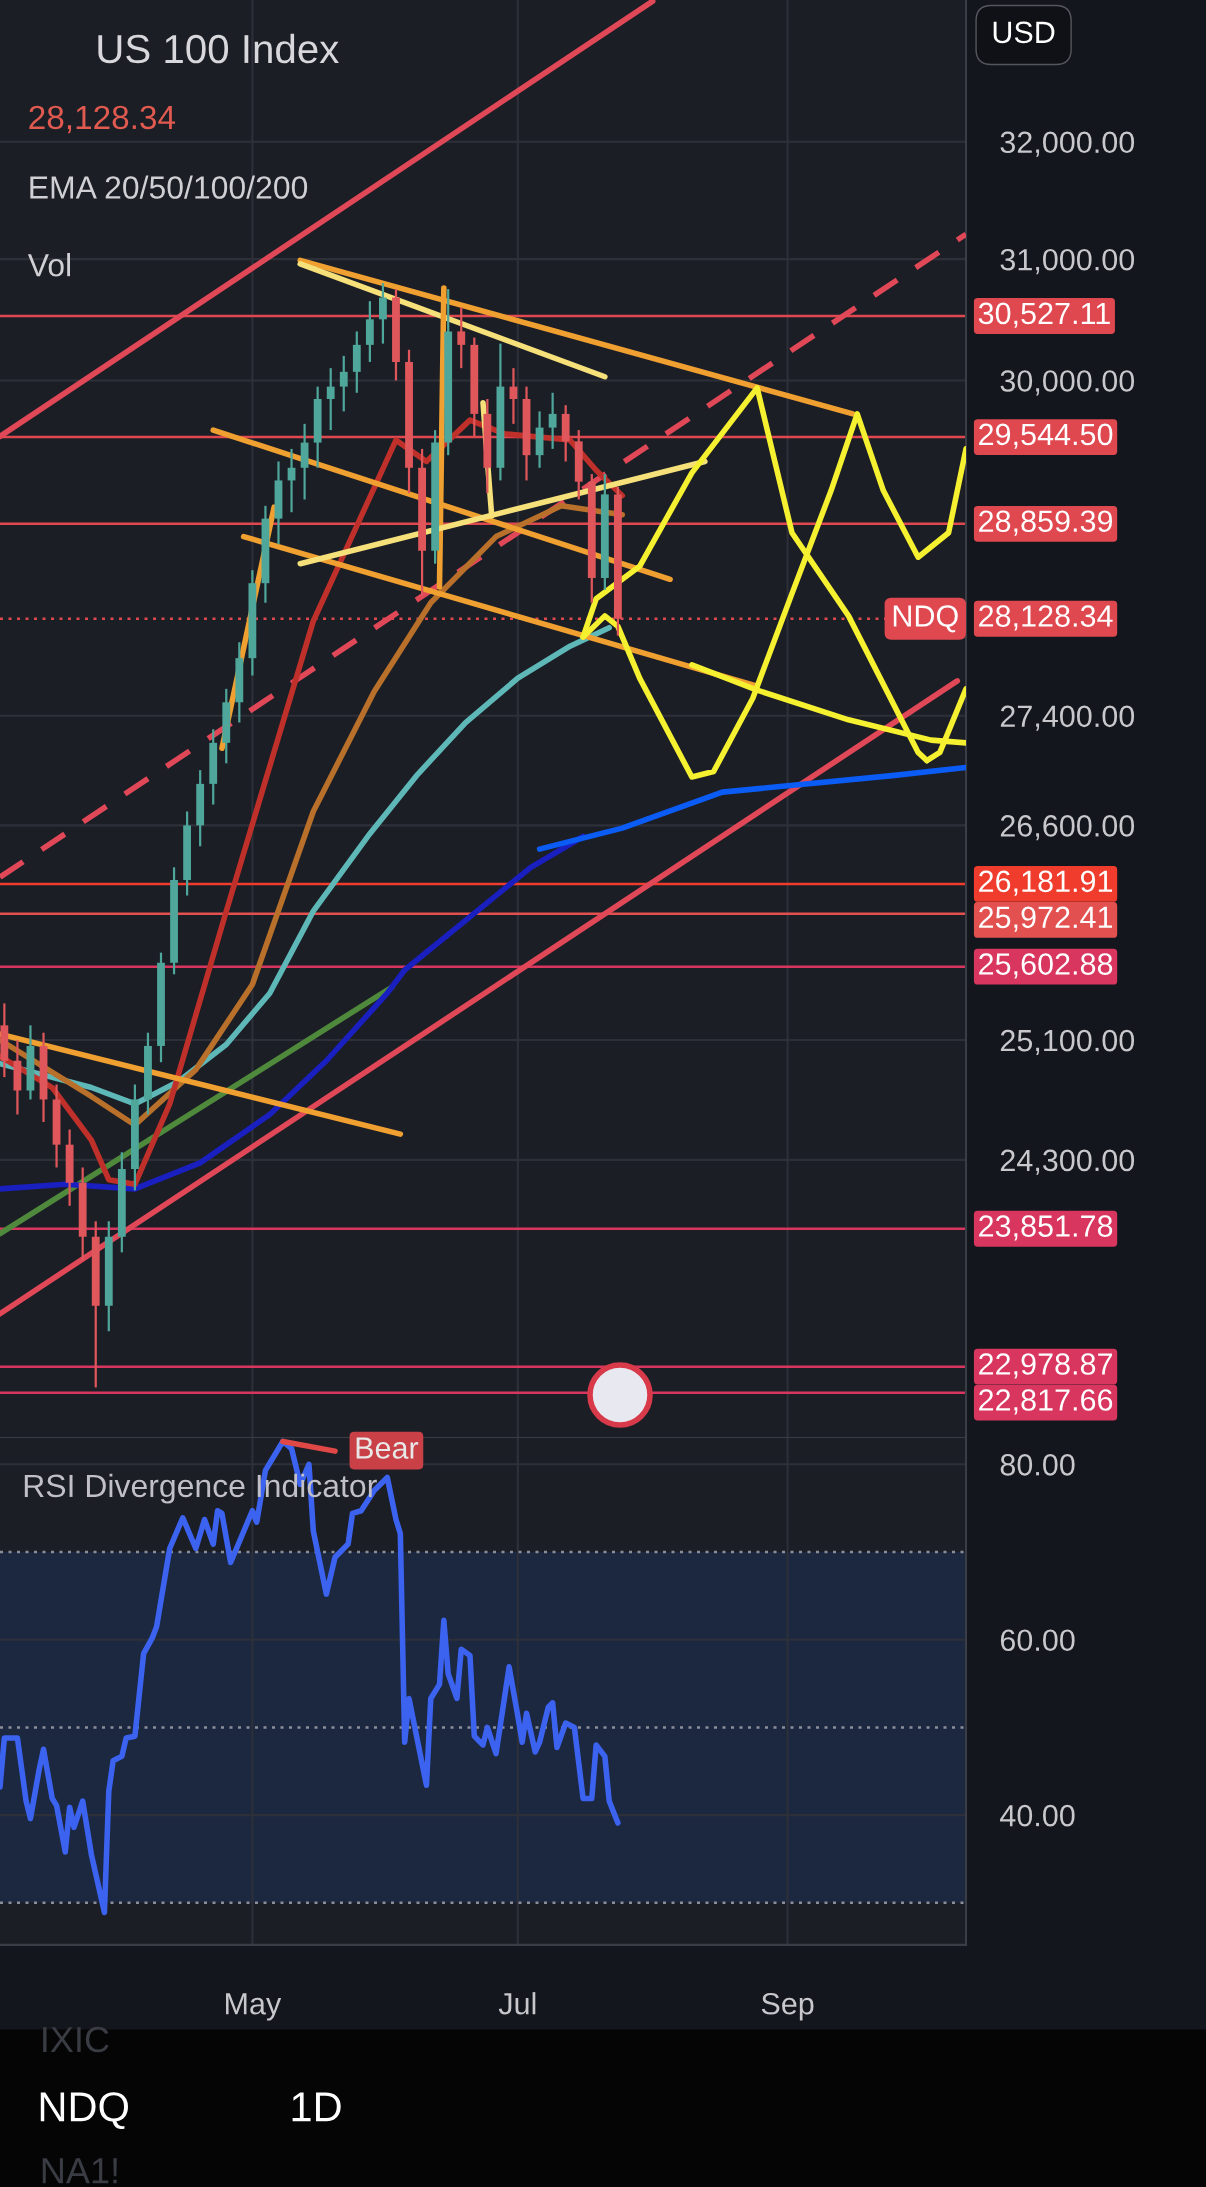 This screenshot has height=2187, width=1206. I want to click on ref-line-label: 22,817.66, so click(1046, 1402).